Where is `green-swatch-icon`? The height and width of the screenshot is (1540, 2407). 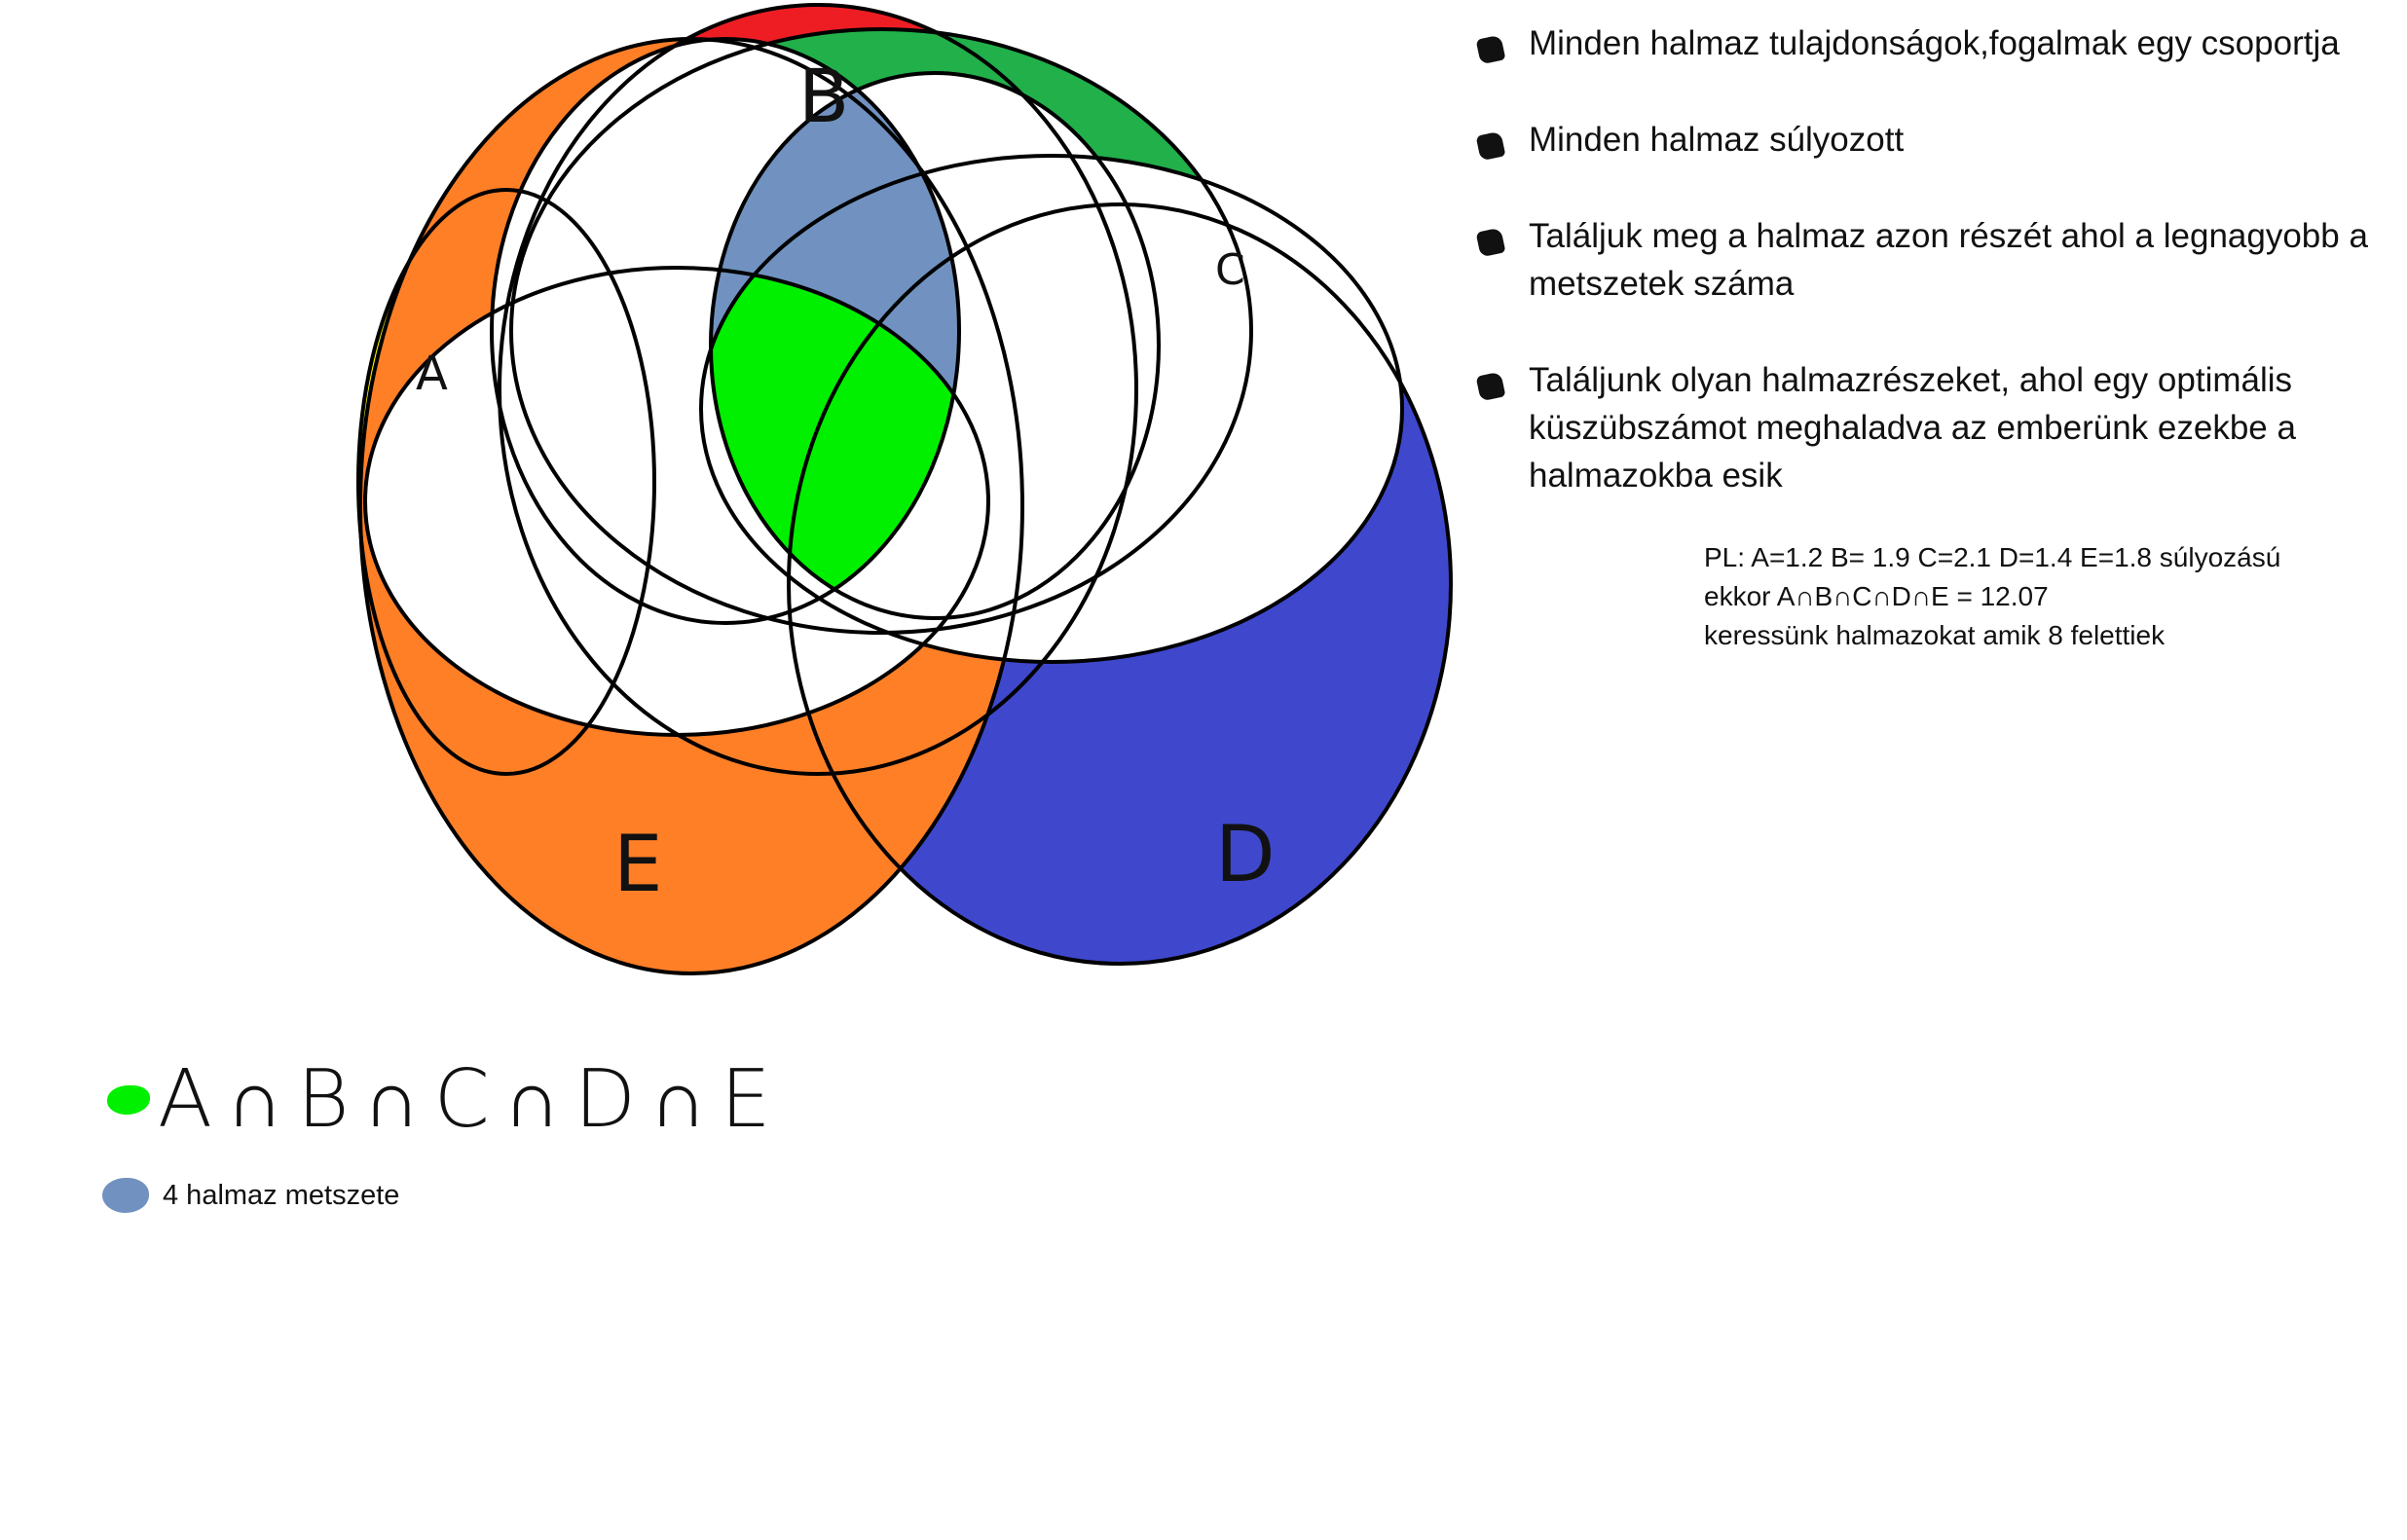 green-swatch-icon is located at coordinates (129, 1100).